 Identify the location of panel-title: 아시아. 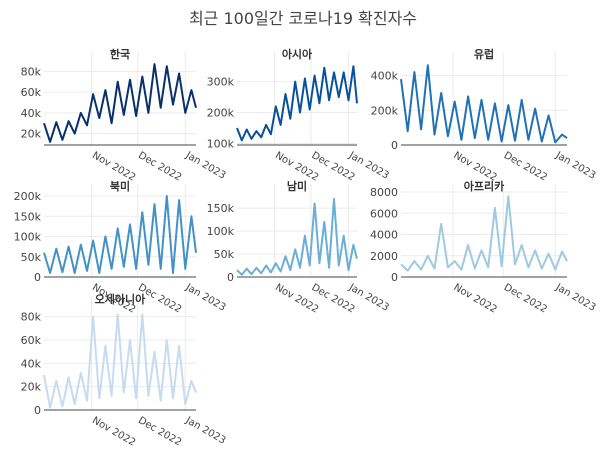
(297, 54).